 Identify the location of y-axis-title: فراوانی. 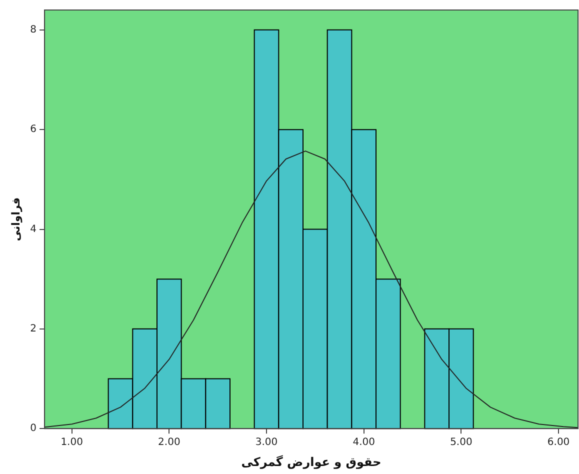
(15, 219).